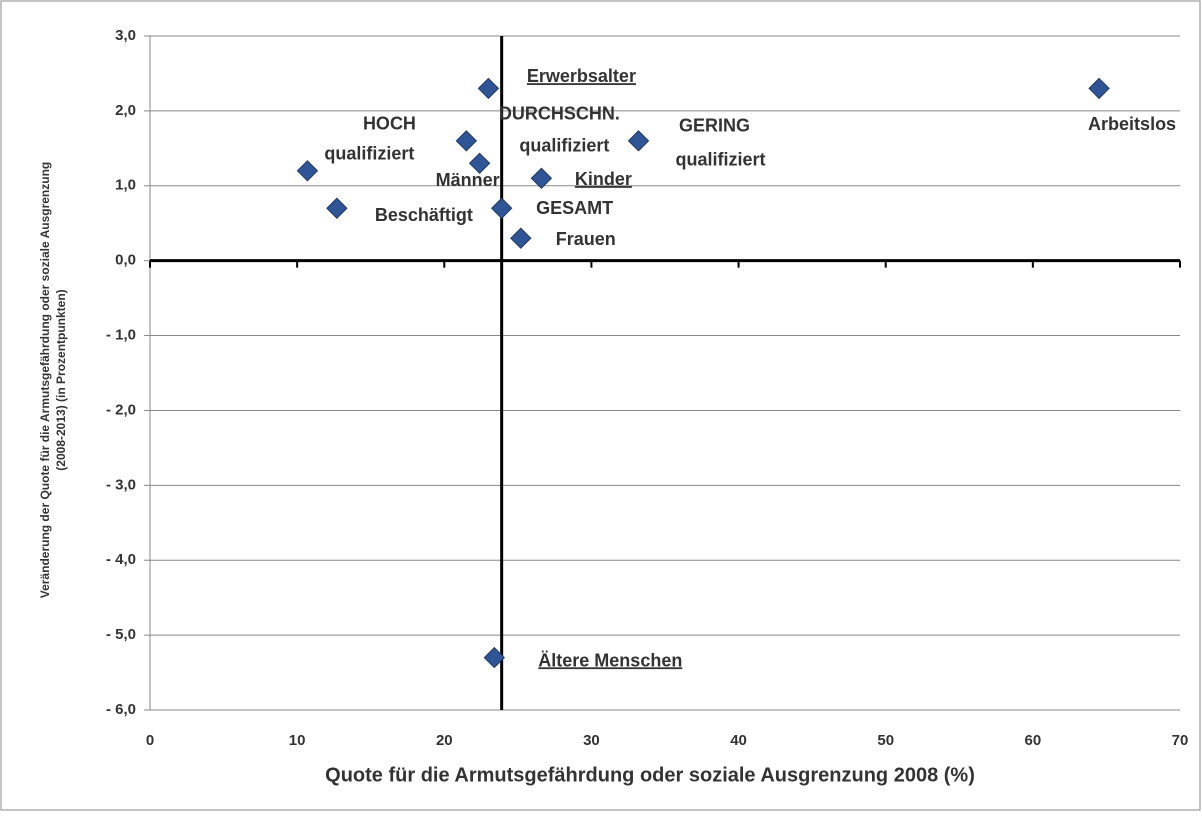 The width and height of the screenshot is (1202, 817). What do you see at coordinates (121, 335) in the screenshot?
I see `y-tick-label: - 1,0` at bounding box center [121, 335].